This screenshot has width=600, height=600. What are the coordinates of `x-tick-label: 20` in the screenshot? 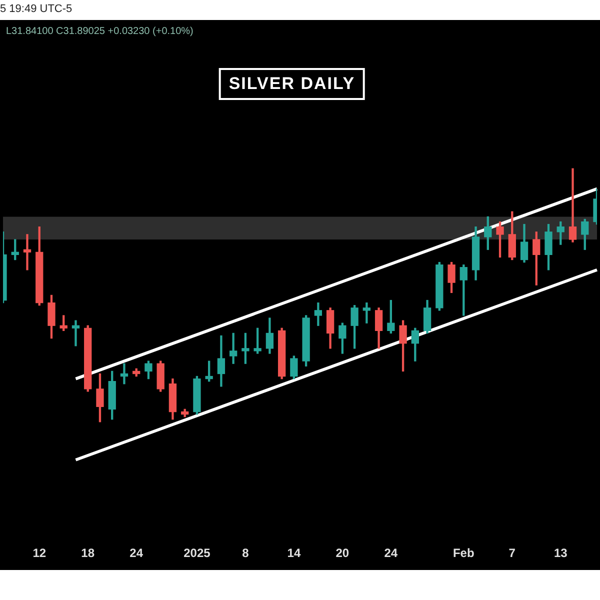 It's located at (343, 553).